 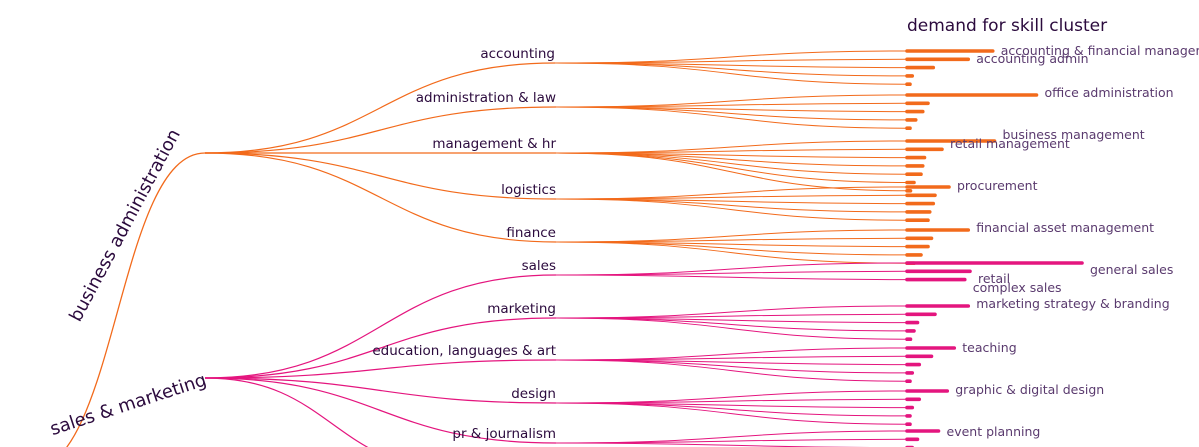 I want to click on cluster-label-retail: retail, so click(x=994, y=278).